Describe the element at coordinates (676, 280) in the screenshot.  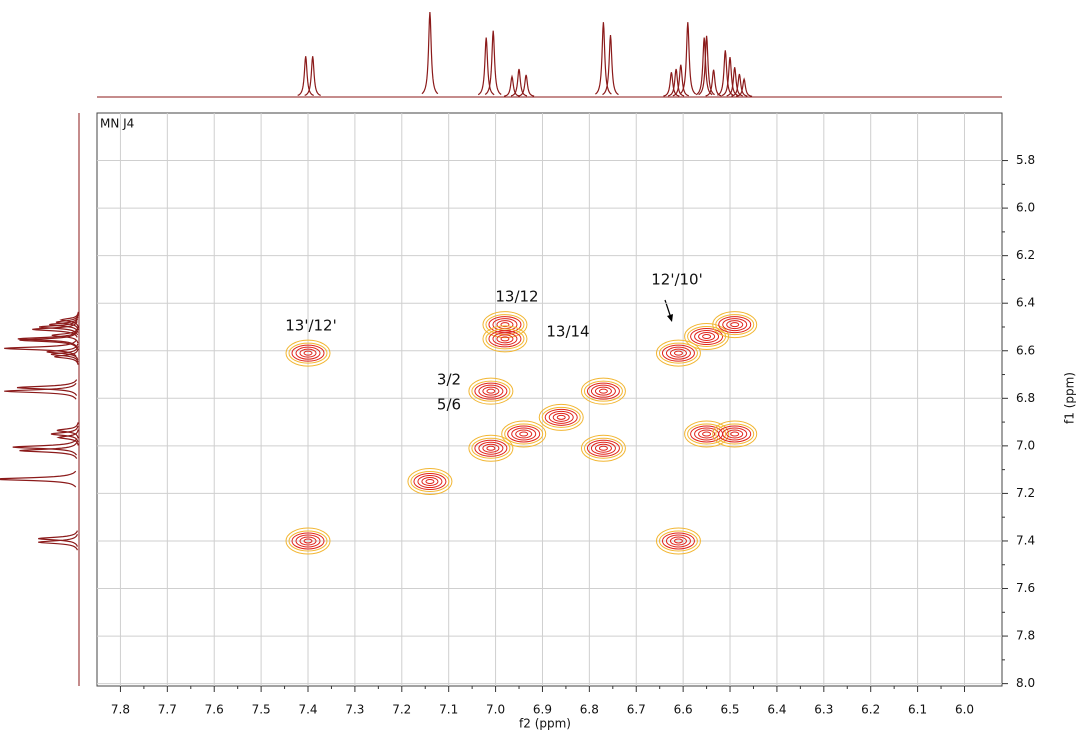
I see `annotation: 12'/10'` at that location.